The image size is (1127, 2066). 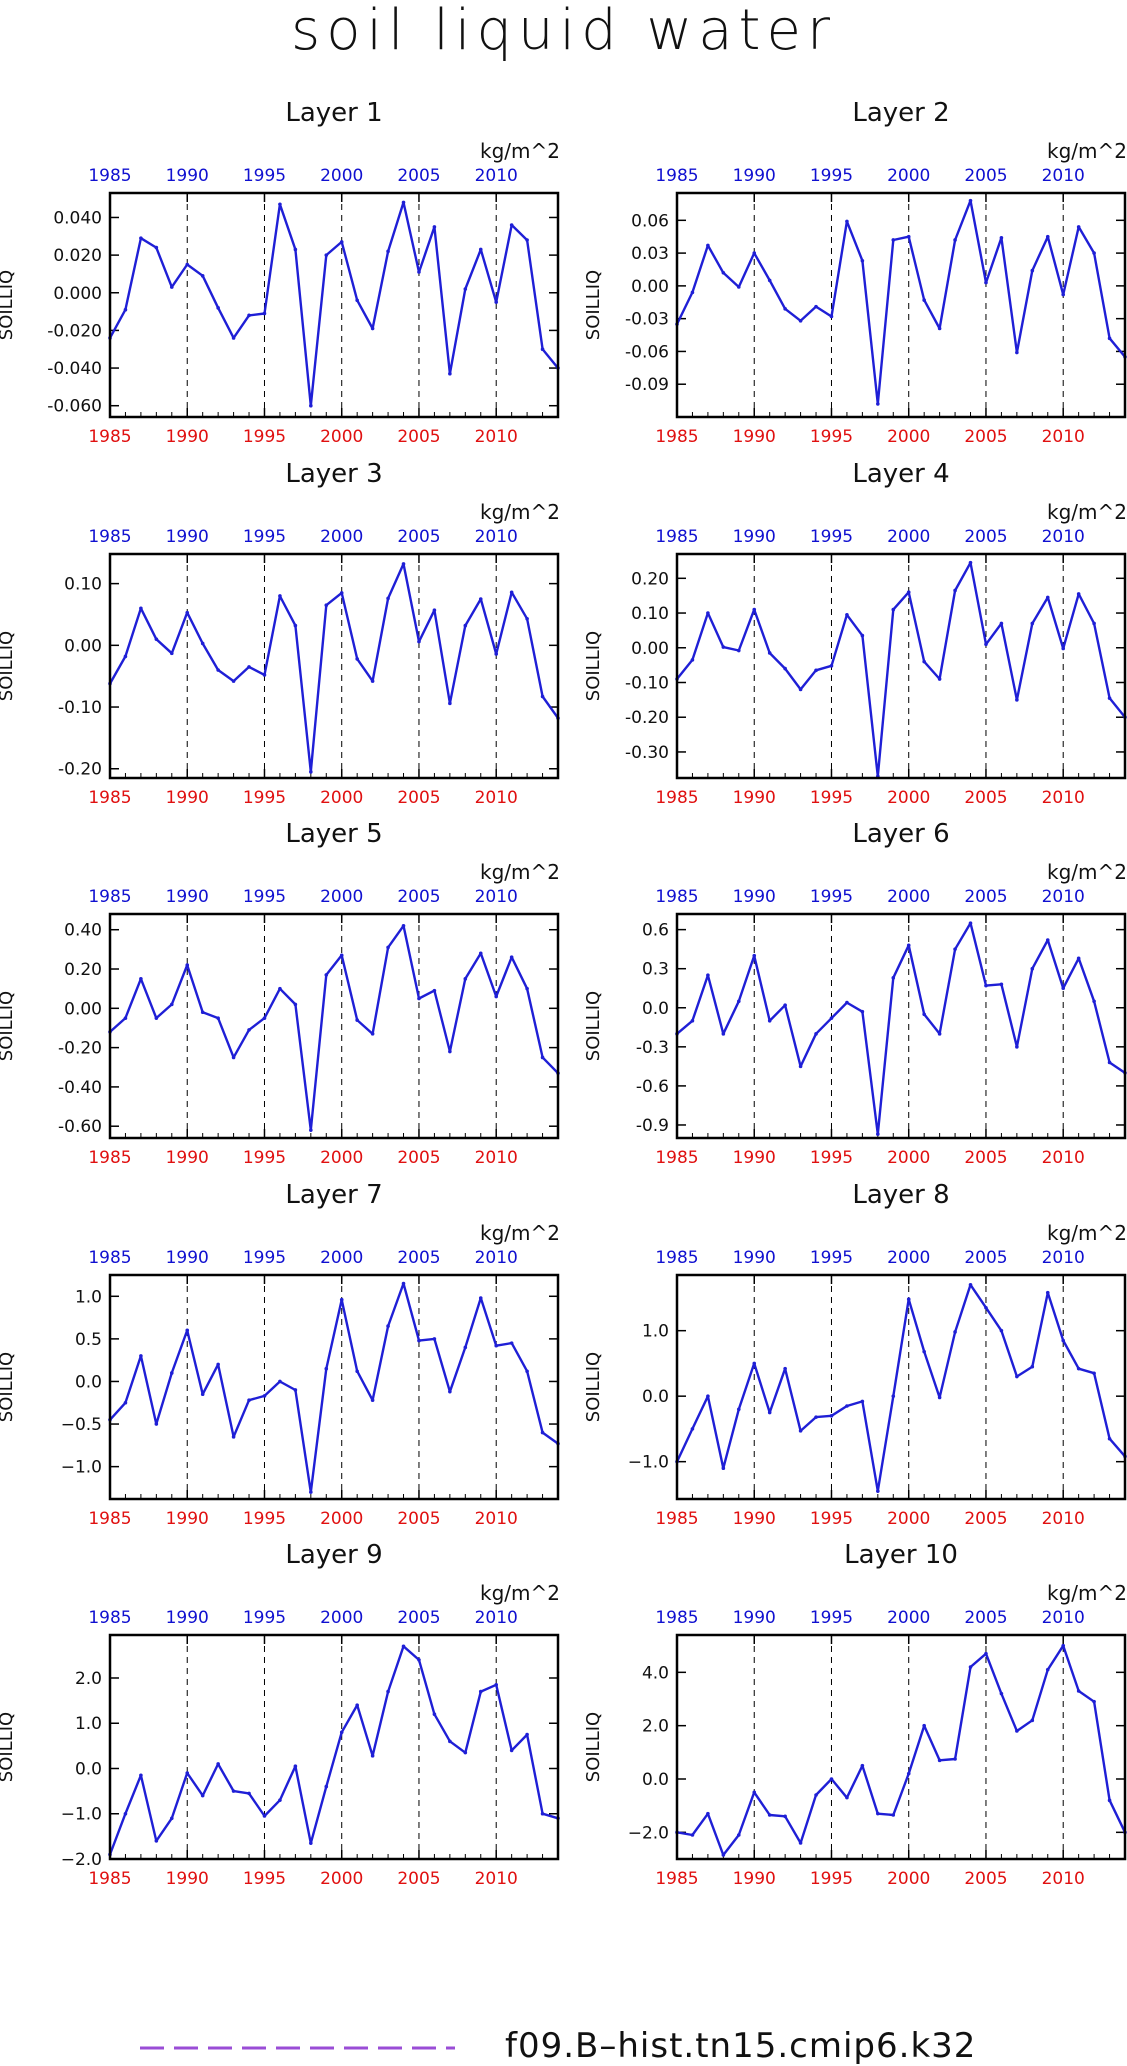 I want to click on x-tick-label-top: 2010, so click(x=1063, y=176).